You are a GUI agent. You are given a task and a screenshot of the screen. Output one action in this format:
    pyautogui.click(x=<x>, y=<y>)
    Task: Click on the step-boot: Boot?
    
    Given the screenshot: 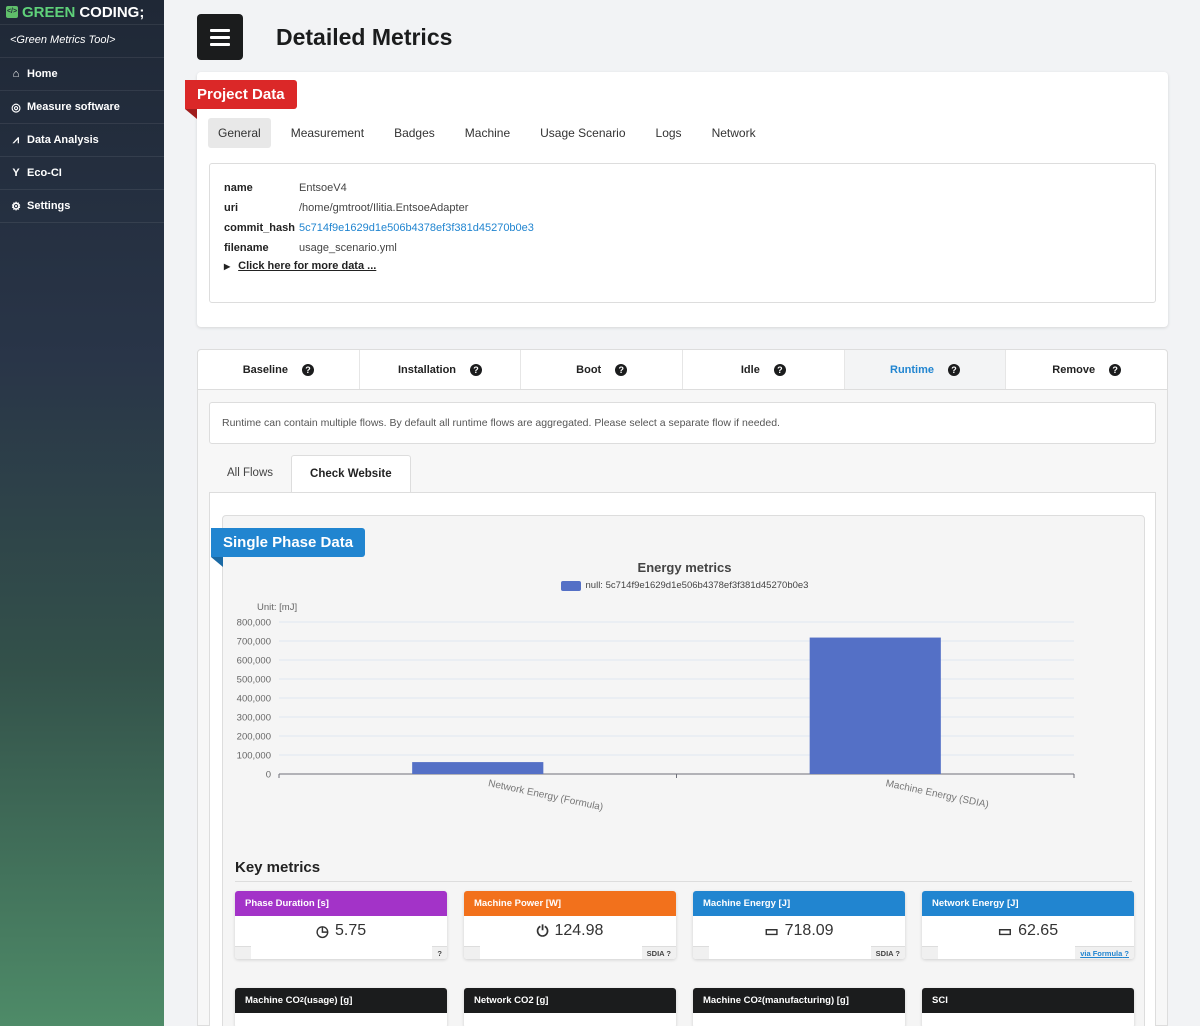 What is the action you would take?
    pyautogui.click(x=602, y=369)
    